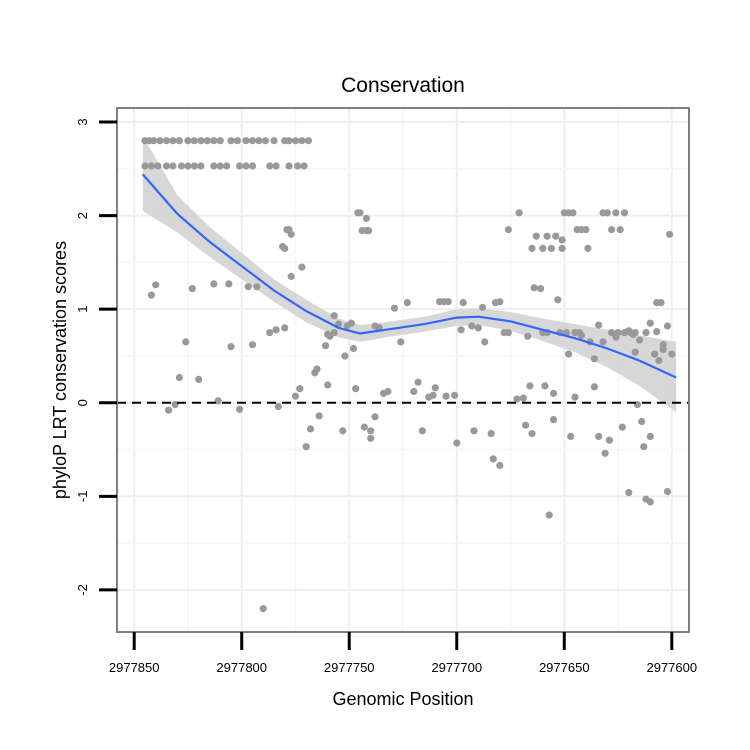 The width and height of the screenshot is (750, 750). What do you see at coordinates (349, 667) in the screenshot?
I see `x-tick-label: 2977750` at bounding box center [349, 667].